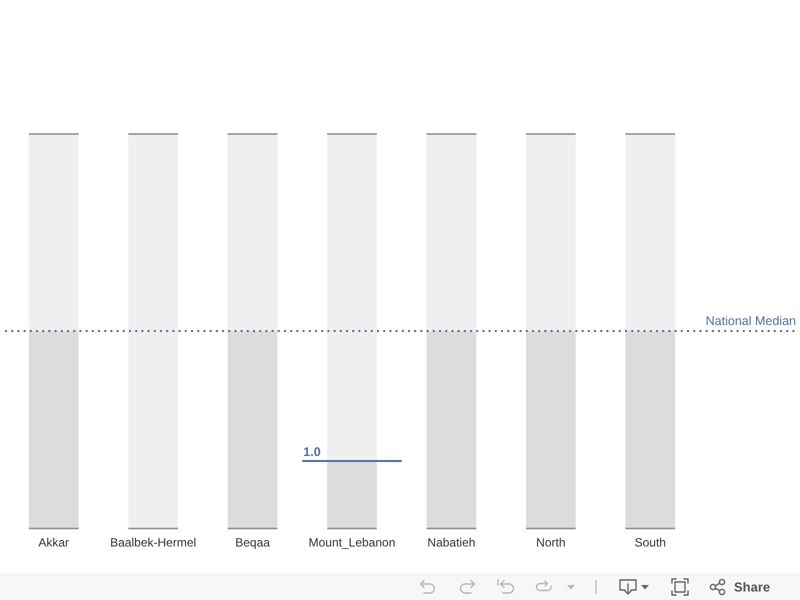 The height and width of the screenshot is (600, 800). Describe the element at coordinates (451, 543) in the screenshot. I see `x-tick-label: Nabatieh` at that location.